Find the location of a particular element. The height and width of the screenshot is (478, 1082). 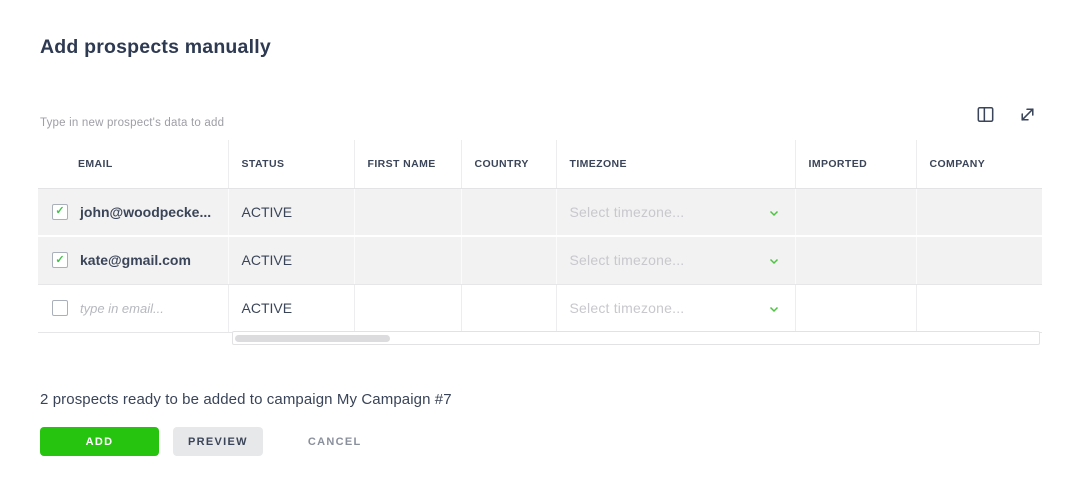

column-header-imported: IMPORTED is located at coordinates (855, 164).